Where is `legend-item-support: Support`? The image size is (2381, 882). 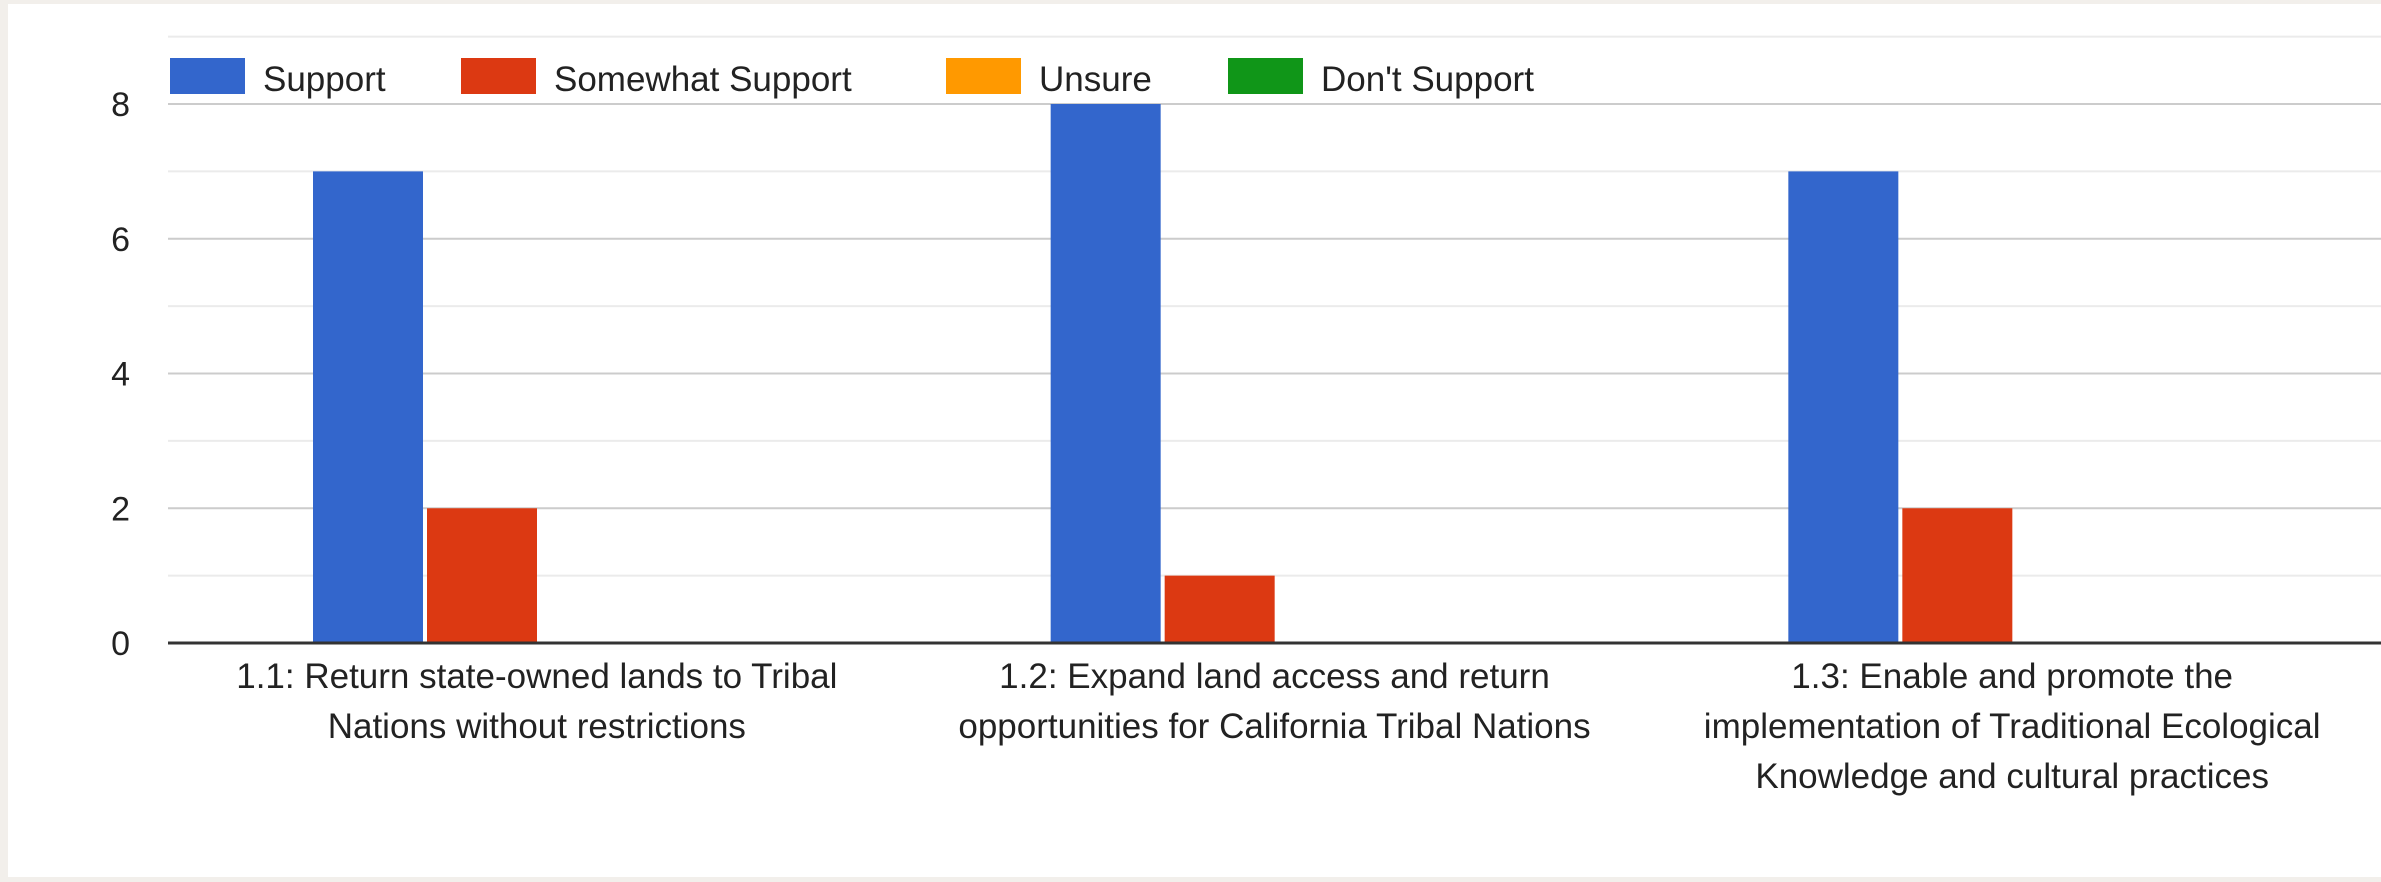 legend-item-support: Support is located at coordinates (278, 78).